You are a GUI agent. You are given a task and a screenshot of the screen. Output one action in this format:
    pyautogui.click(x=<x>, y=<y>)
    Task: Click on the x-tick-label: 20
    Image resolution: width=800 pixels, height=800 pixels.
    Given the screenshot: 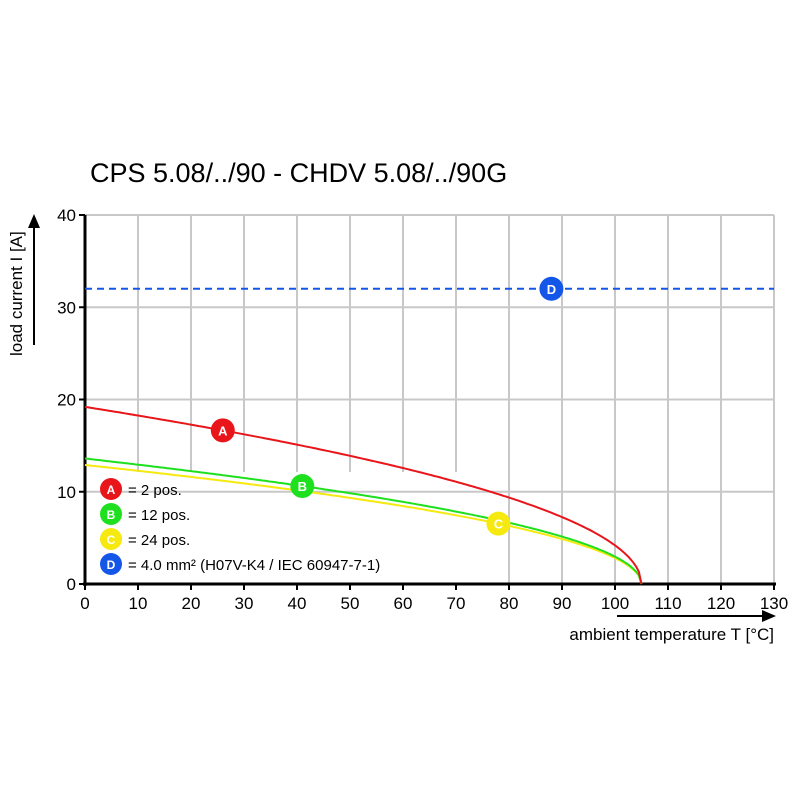 What is the action you would take?
    pyautogui.click(x=191, y=603)
    